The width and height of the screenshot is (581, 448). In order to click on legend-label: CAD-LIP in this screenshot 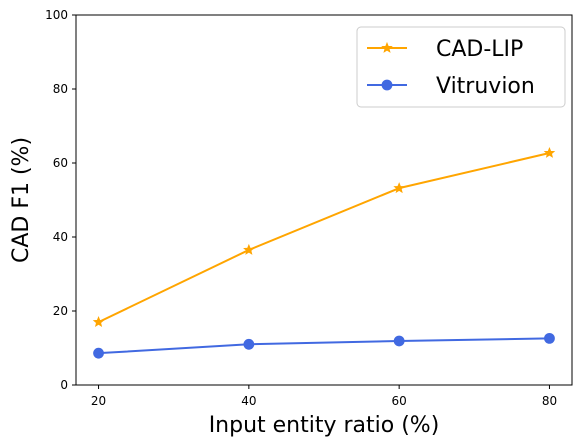, I will do `click(479, 49)`.